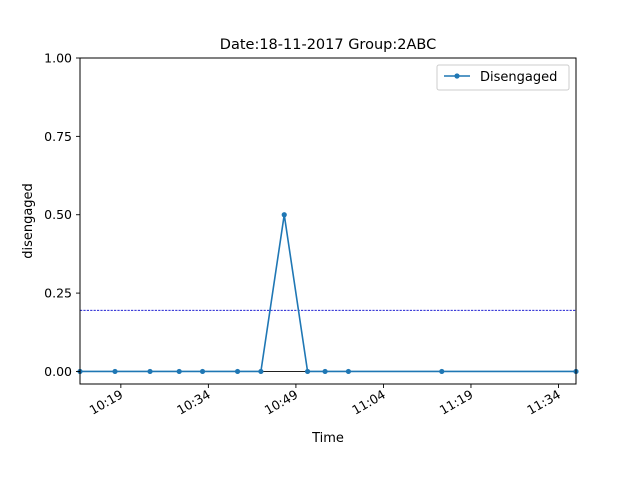 The image size is (640, 480). I want to click on legend-frame, so click(503, 77).